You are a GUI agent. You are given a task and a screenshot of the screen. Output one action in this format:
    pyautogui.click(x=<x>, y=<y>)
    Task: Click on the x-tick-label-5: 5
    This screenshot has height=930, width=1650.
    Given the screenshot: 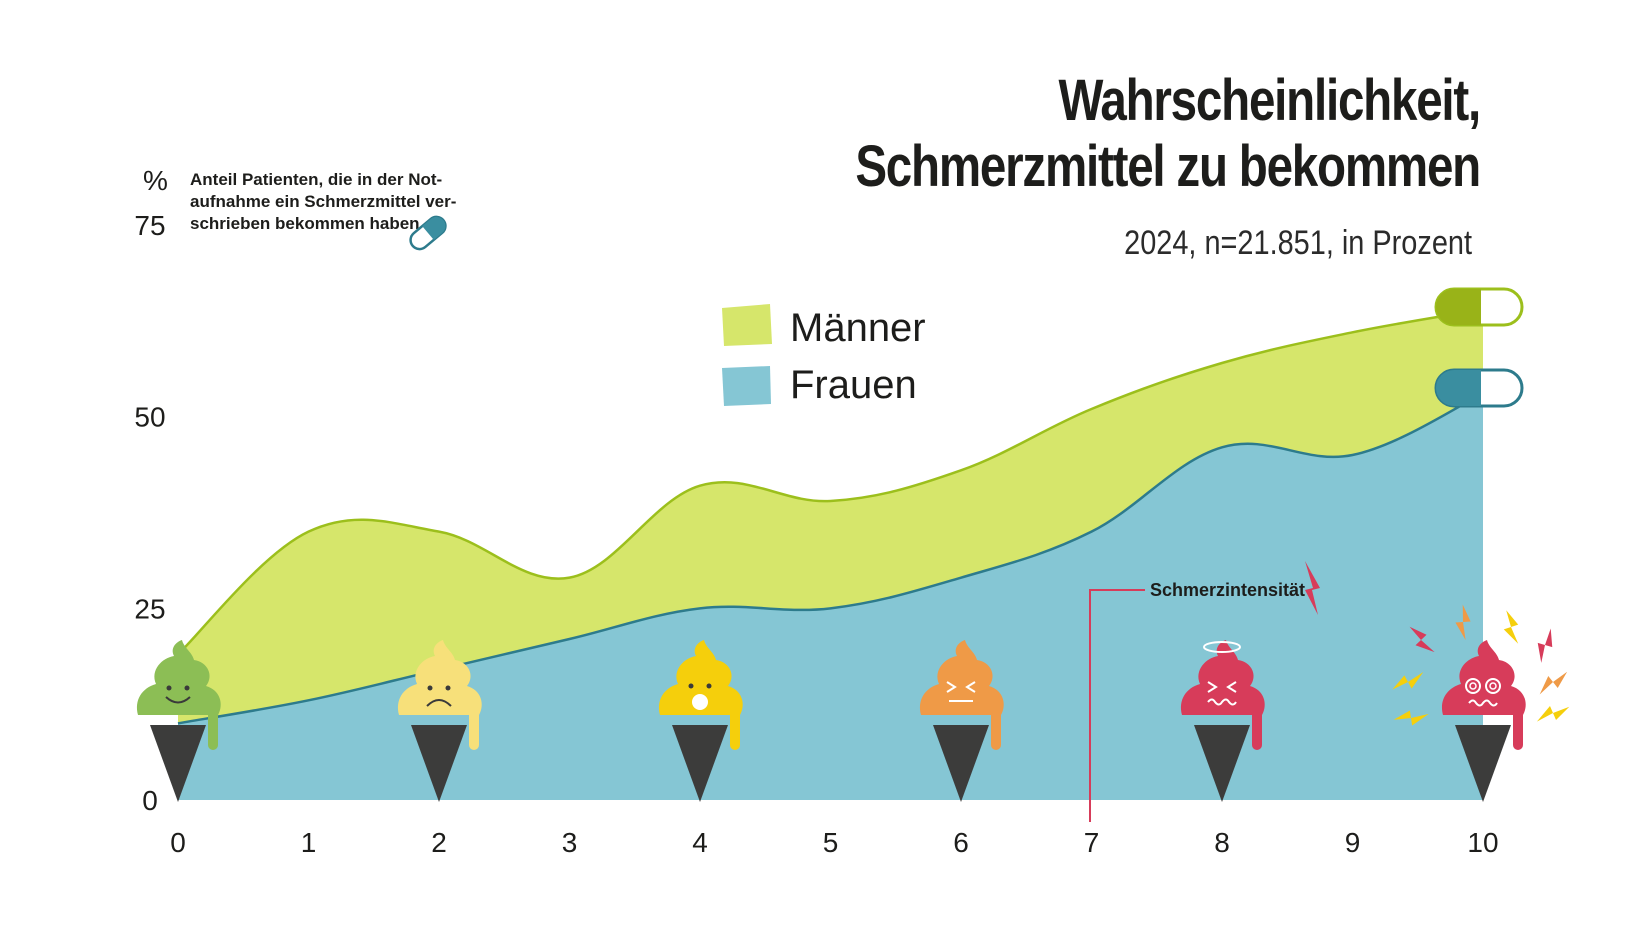 What is the action you would take?
    pyautogui.click(x=831, y=842)
    